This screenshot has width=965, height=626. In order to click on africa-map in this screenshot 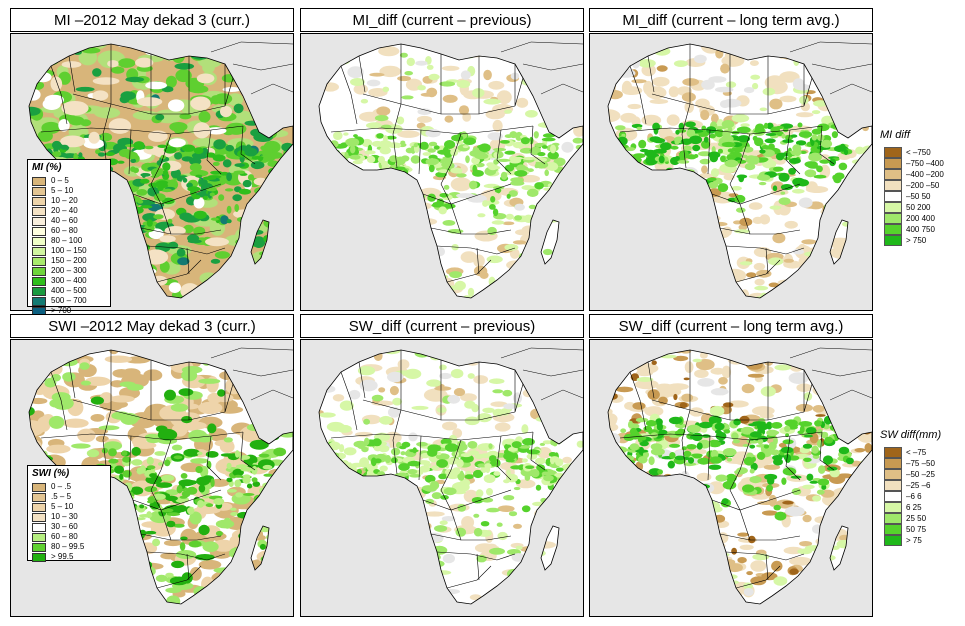, I will do `click(739, 476)`.